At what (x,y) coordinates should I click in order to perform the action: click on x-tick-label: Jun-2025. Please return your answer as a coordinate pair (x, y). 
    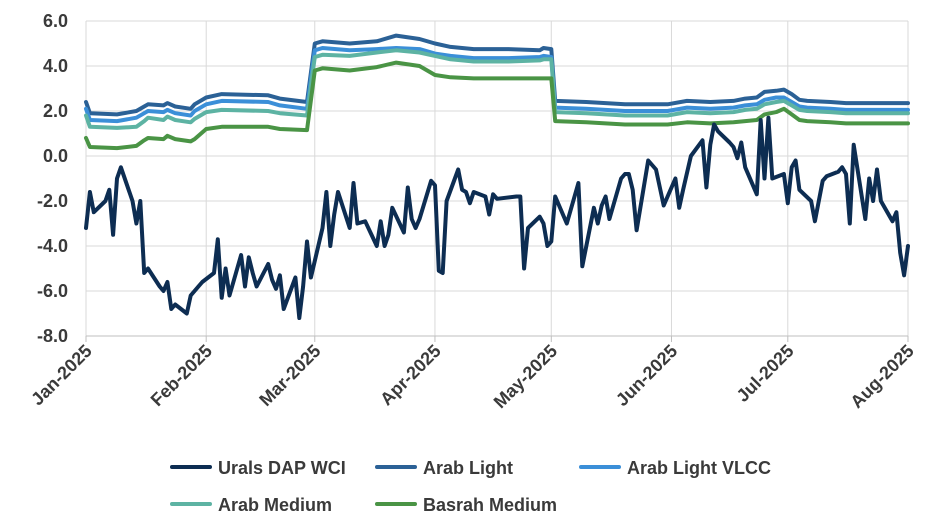
    Looking at the image, I should click on (646, 375).